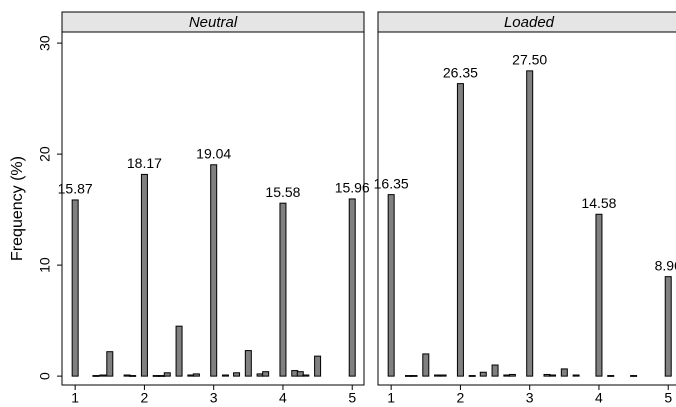  What do you see at coordinates (45, 154) in the screenshot?
I see `y-tick-label: 20` at bounding box center [45, 154].